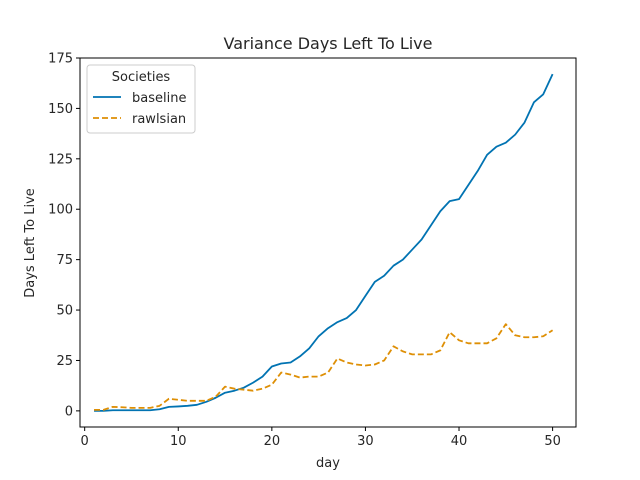 The width and height of the screenshot is (640, 480). I want to click on y-tick-label-0: 0, so click(69, 411).